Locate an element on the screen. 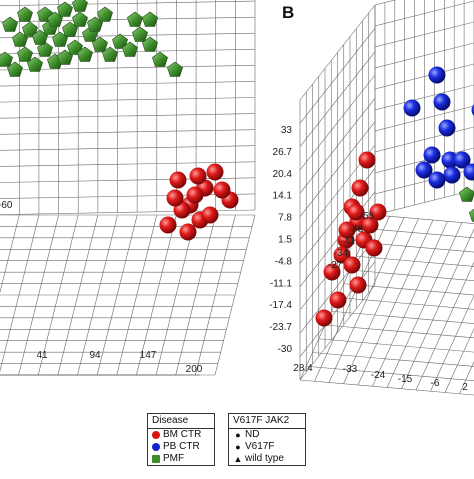 The image size is (474, 479). legend-label: BM CTR is located at coordinates (182, 435).